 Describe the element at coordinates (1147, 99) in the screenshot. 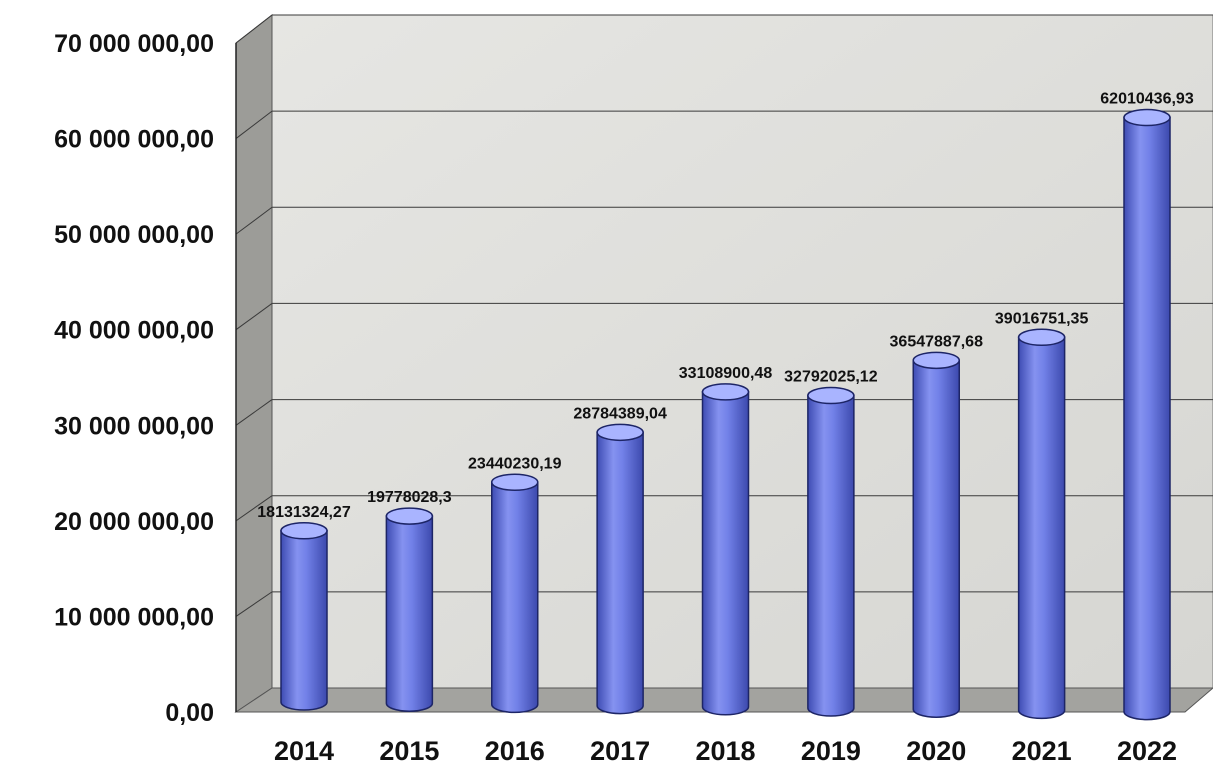

I see `data-label: 62010436,93` at that location.